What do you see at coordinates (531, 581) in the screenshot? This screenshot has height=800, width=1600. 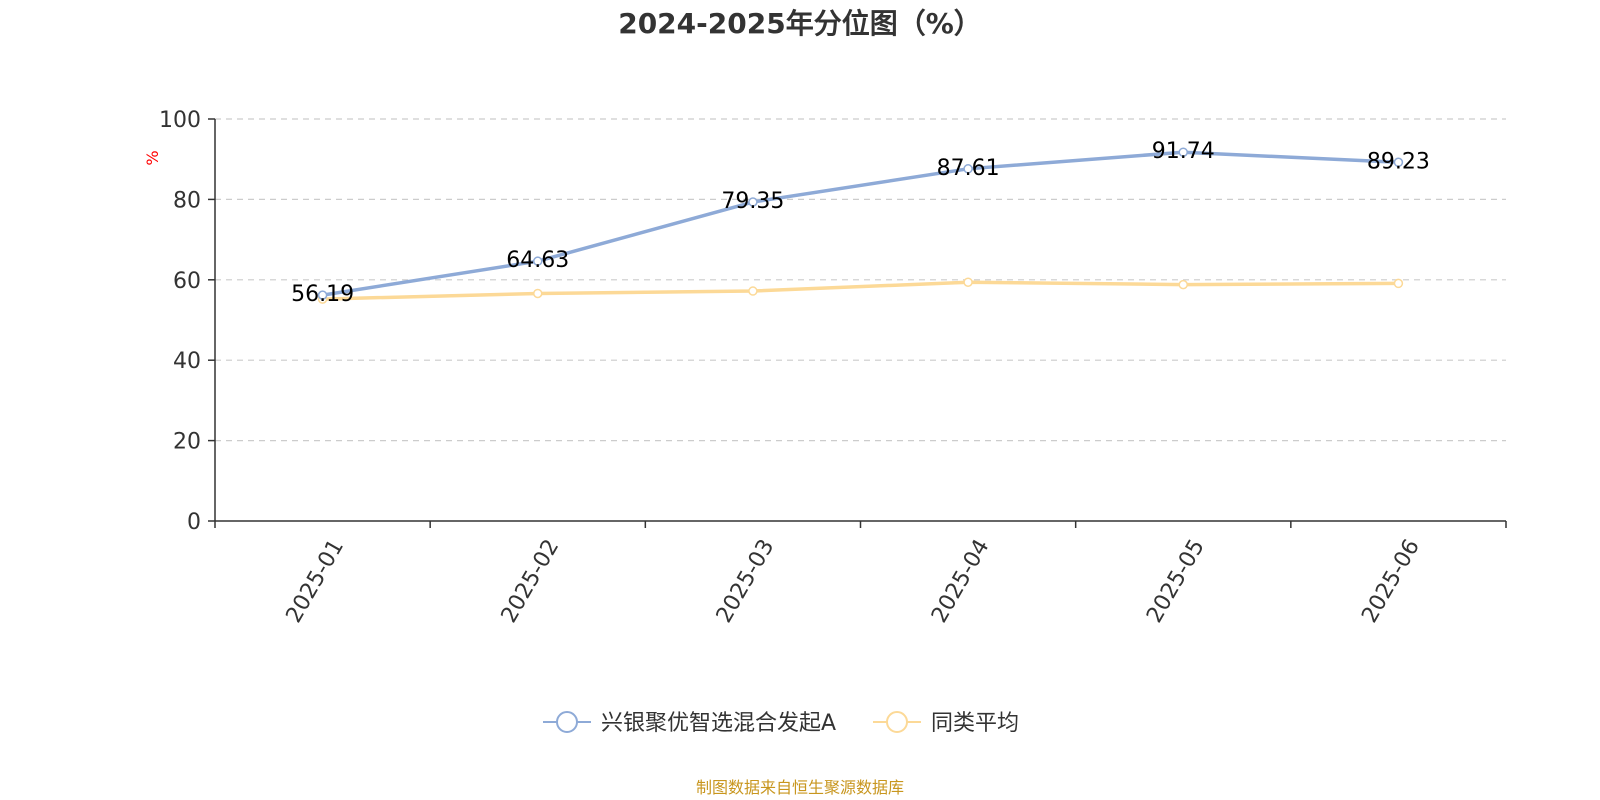 I see `x-tick-label: 2025-02` at bounding box center [531, 581].